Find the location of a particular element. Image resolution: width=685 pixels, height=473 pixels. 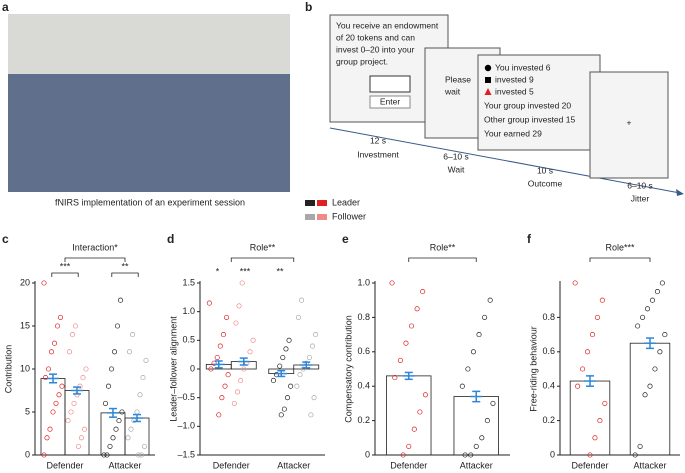

y-tick-label: 5 is located at coordinates (27, 411).